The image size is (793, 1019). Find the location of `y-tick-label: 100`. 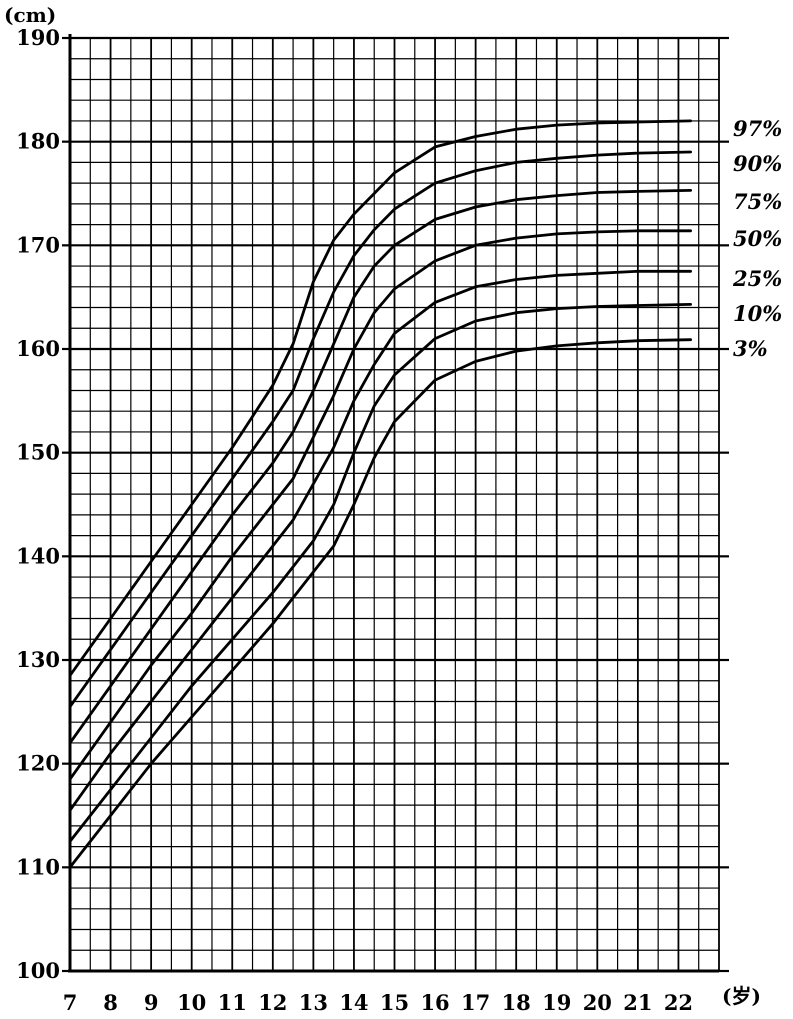

y-tick-label: 100 is located at coordinates (38, 970).